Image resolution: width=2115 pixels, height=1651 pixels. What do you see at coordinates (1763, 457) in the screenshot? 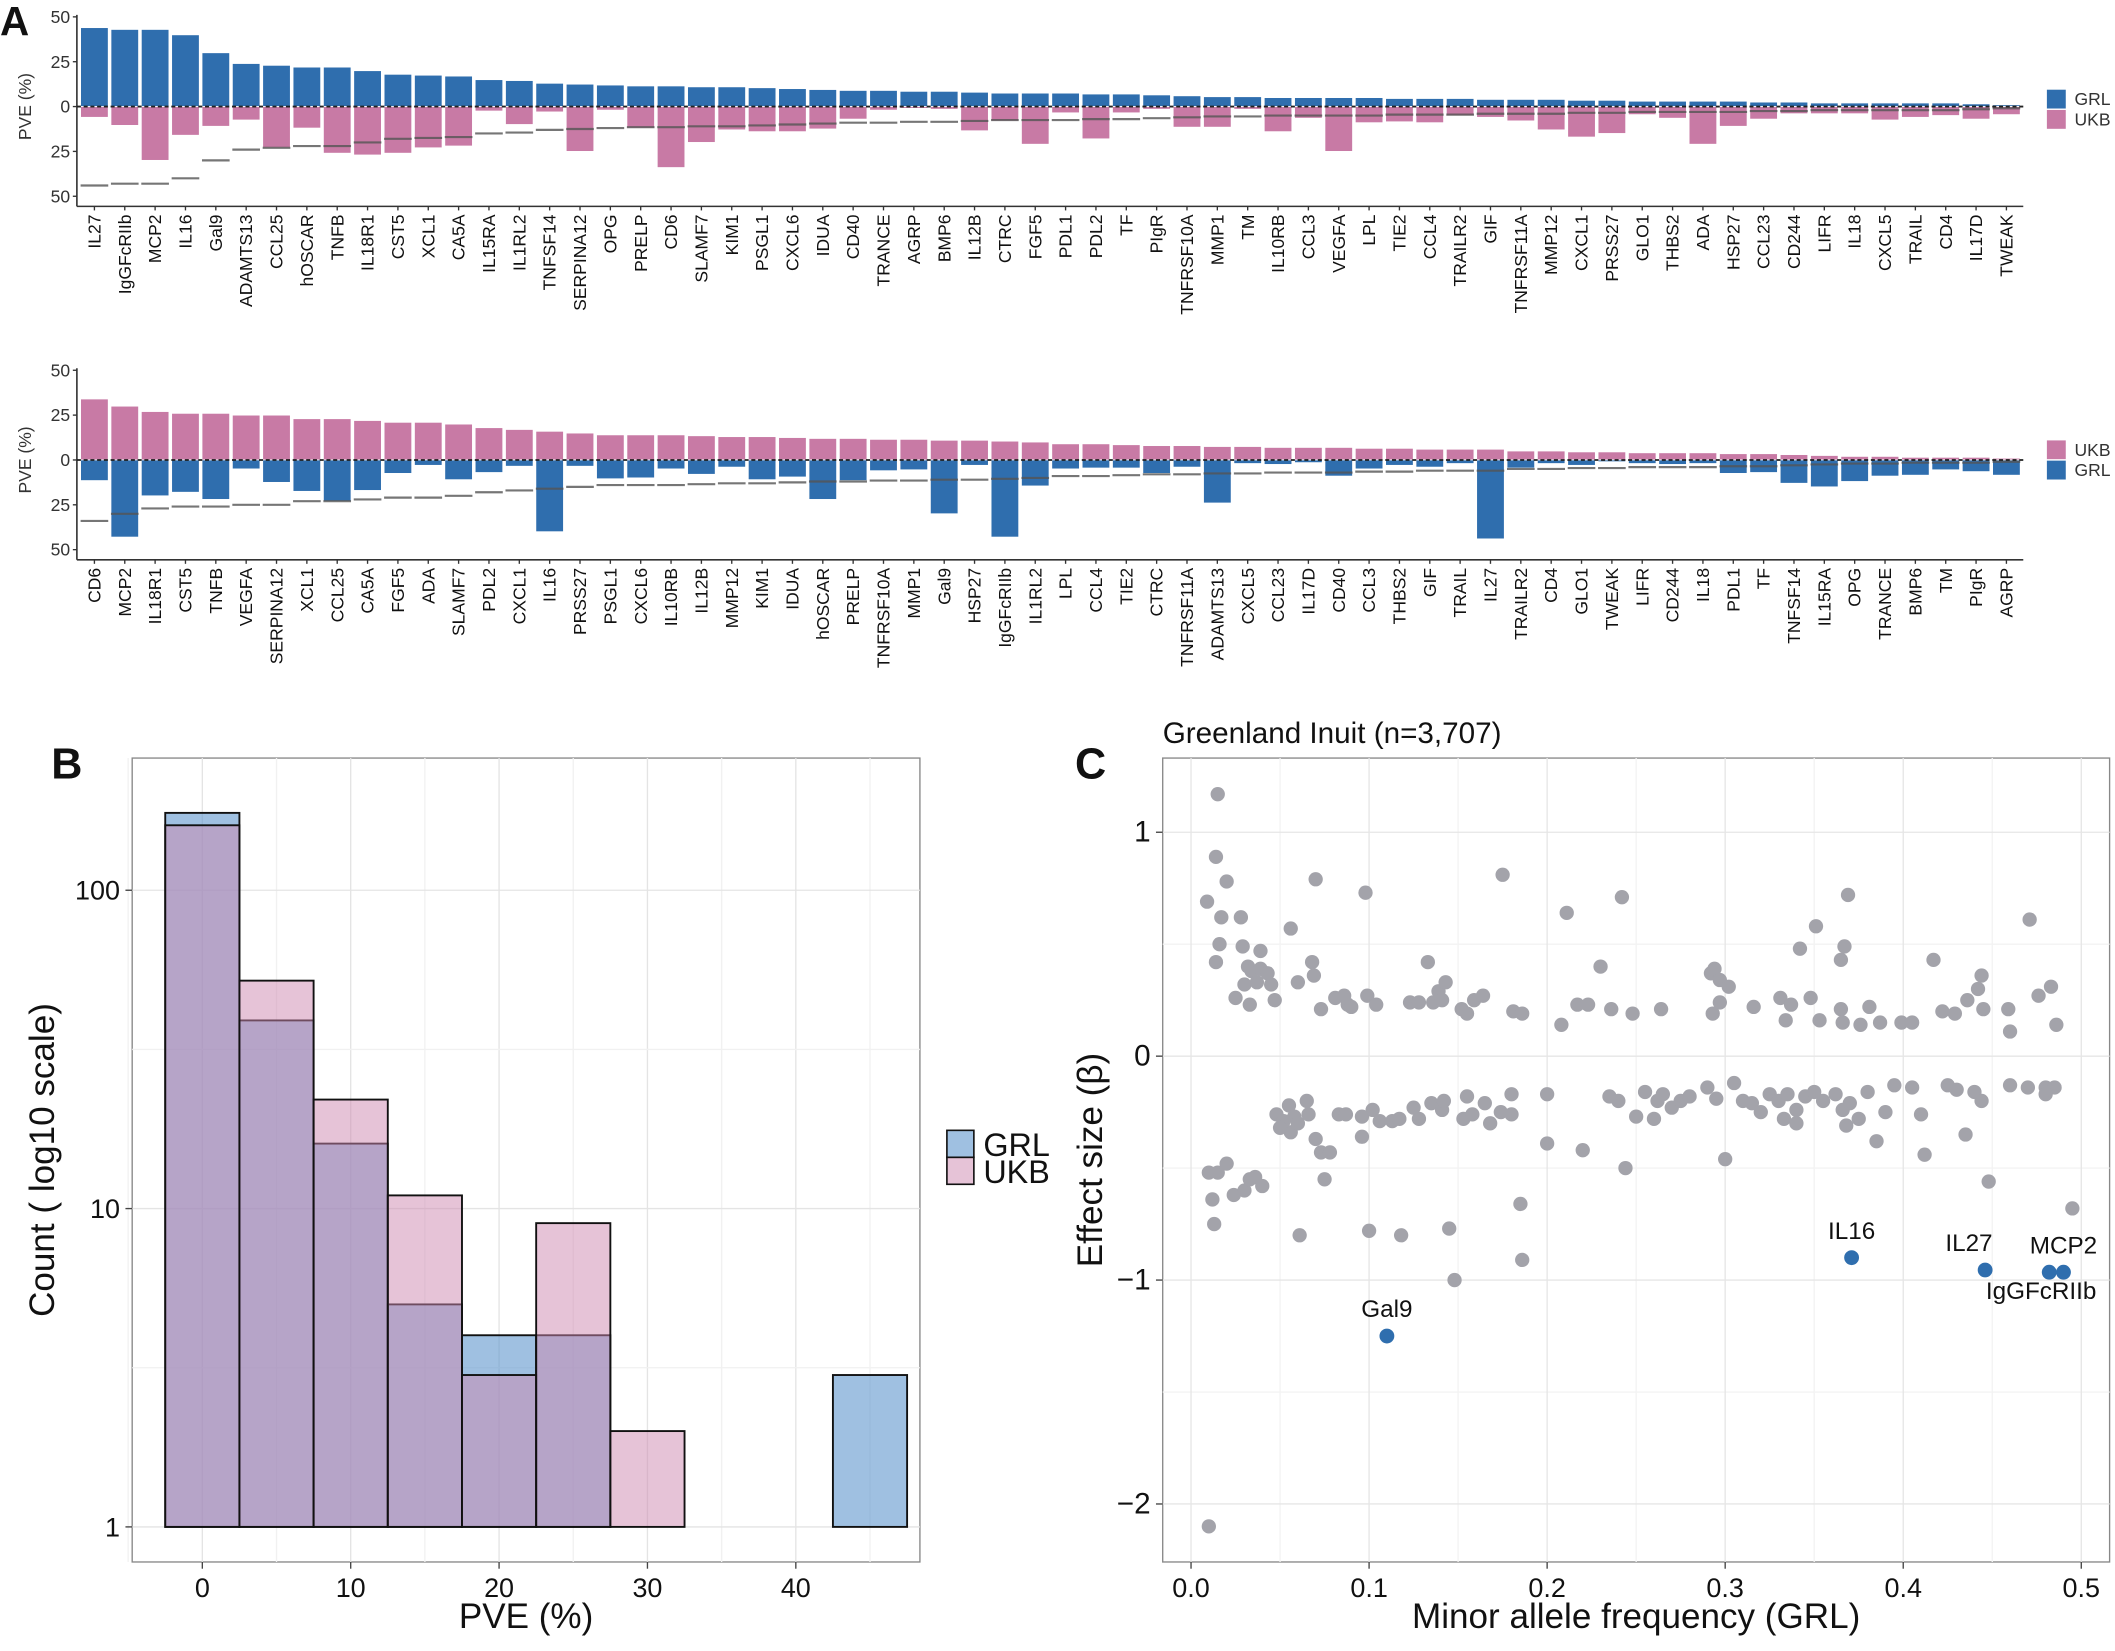
I see `bar-ukb-TF` at bounding box center [1763, 457].